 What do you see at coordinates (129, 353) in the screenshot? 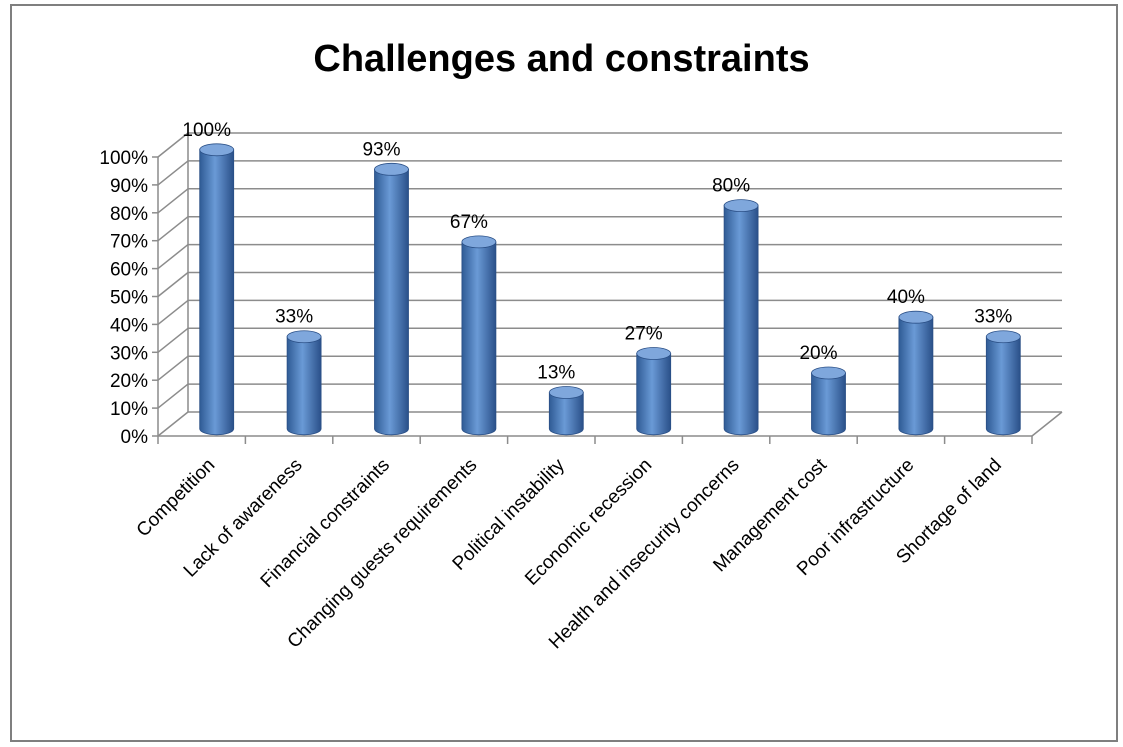
I see `y-tick-label: 30%` at bounding box center [129, 353].